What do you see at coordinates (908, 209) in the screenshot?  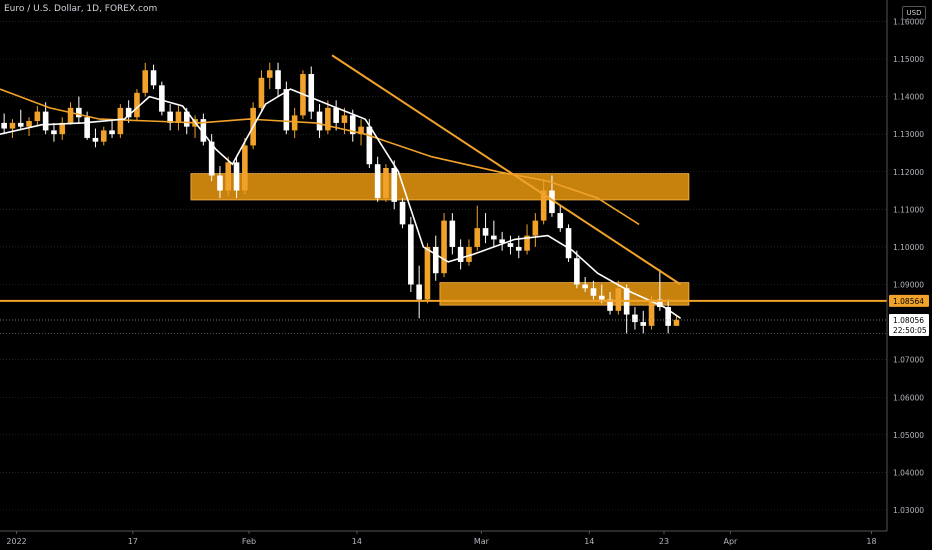 I see `y-tick-label: 1.11000` at bounding box center [908, 209].